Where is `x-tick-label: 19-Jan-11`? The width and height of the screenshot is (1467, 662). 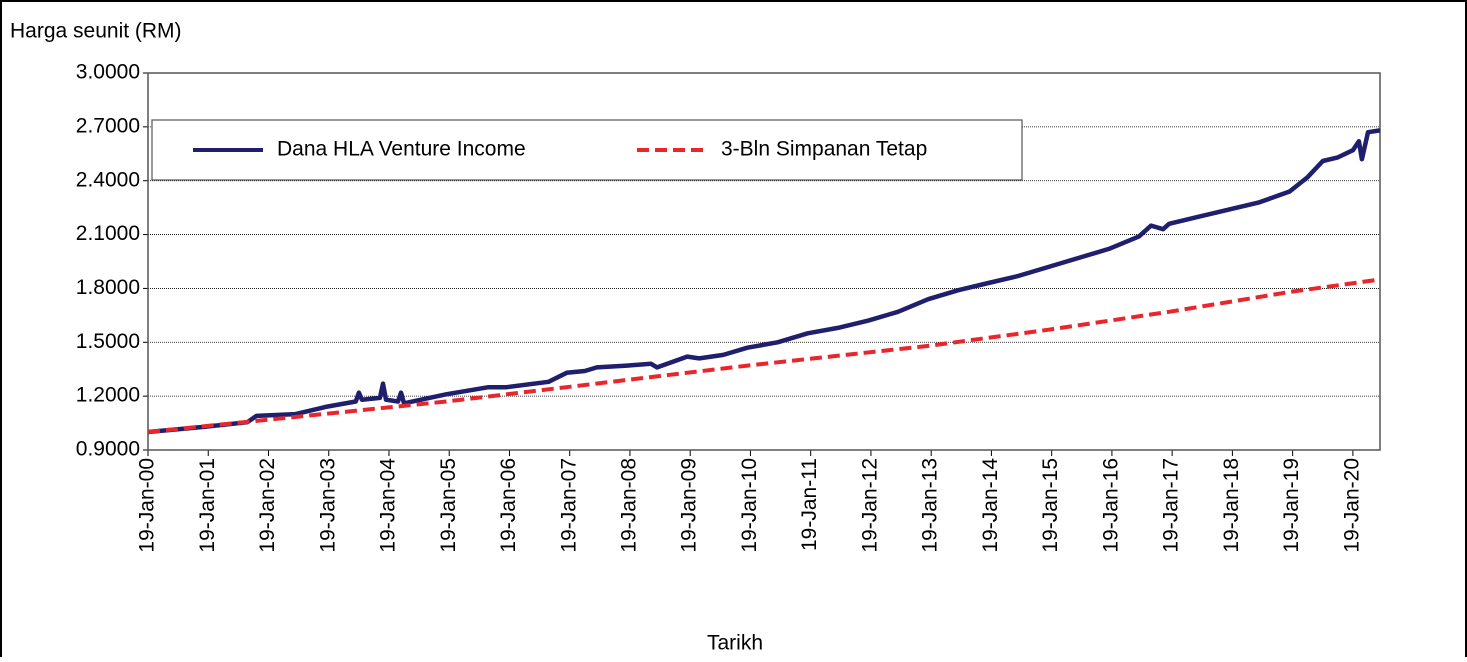 x-tick-label: 19-Jan-11 is located at coordinates (809, 504).